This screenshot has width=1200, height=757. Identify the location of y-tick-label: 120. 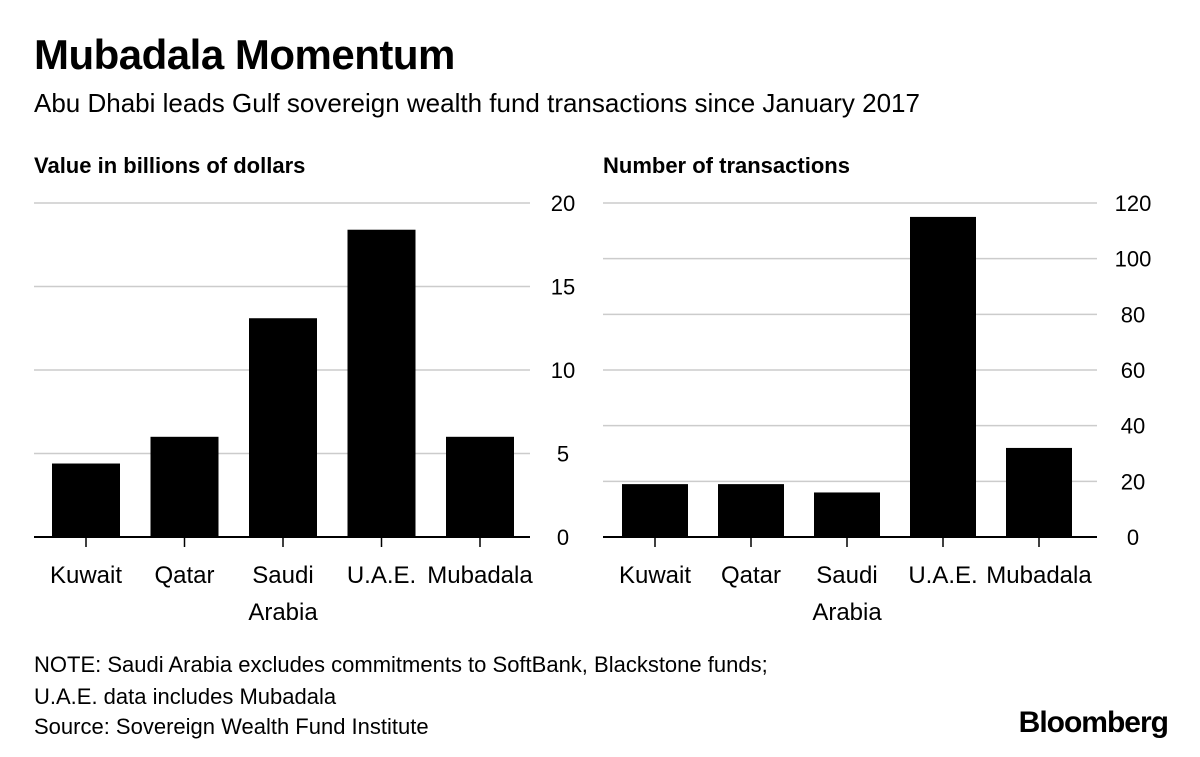
(1133, 203).